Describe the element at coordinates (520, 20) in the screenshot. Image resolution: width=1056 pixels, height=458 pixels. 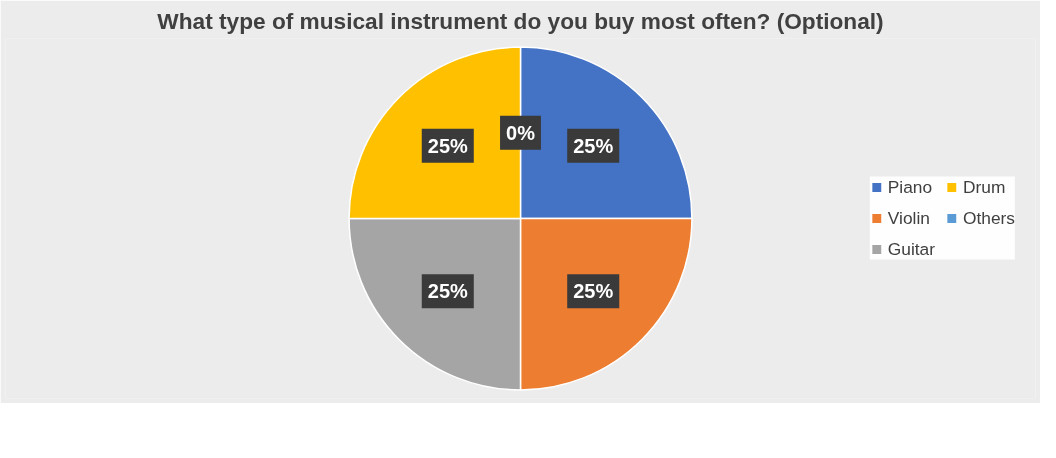
I see `chart-title: What type of musical instrument do you buy most often? (Optional)` at that location.